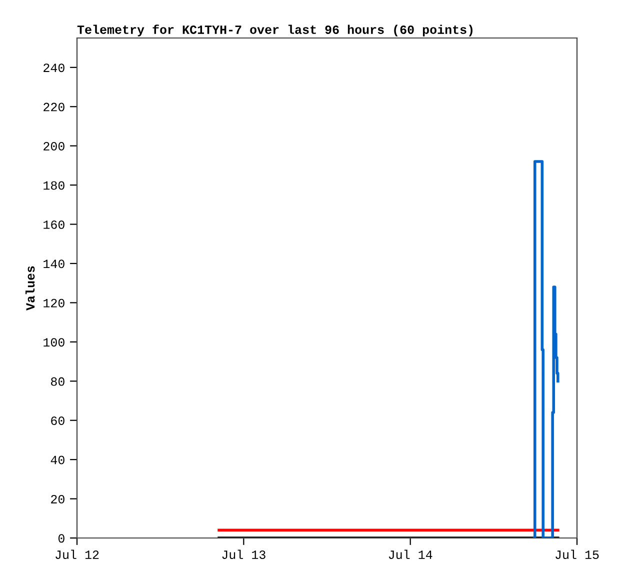  I want to click on y-tick-label: 80, so click(57, 381).